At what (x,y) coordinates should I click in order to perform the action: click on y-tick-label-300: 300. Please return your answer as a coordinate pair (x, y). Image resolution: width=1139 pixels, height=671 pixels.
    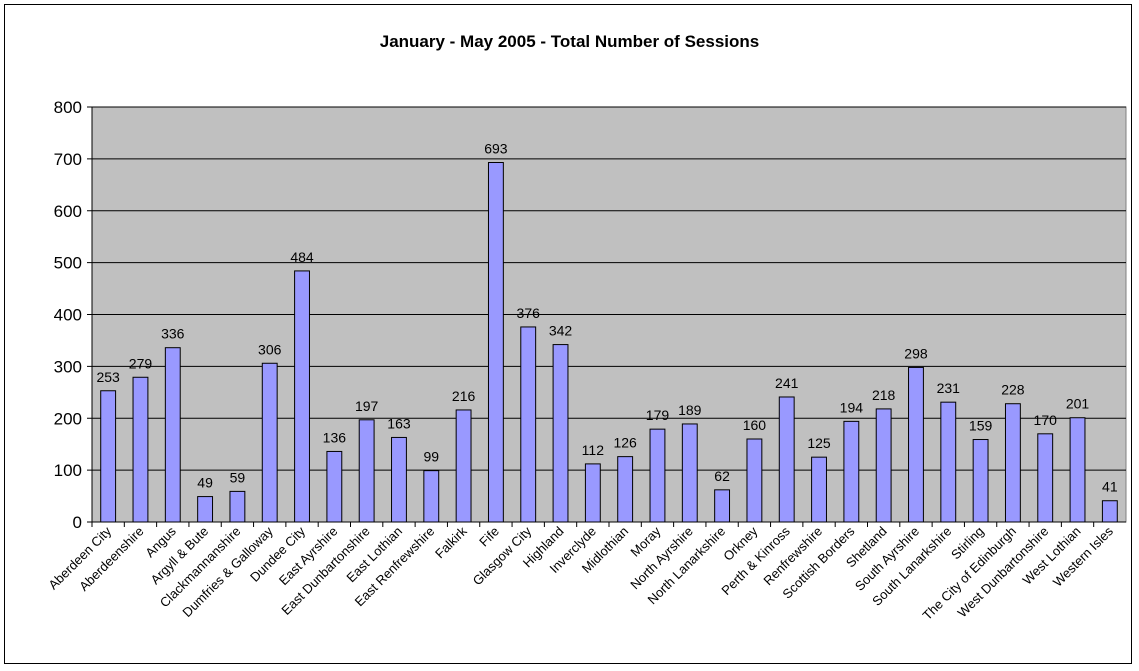
    Looking at the image, I should click on (68, 366).